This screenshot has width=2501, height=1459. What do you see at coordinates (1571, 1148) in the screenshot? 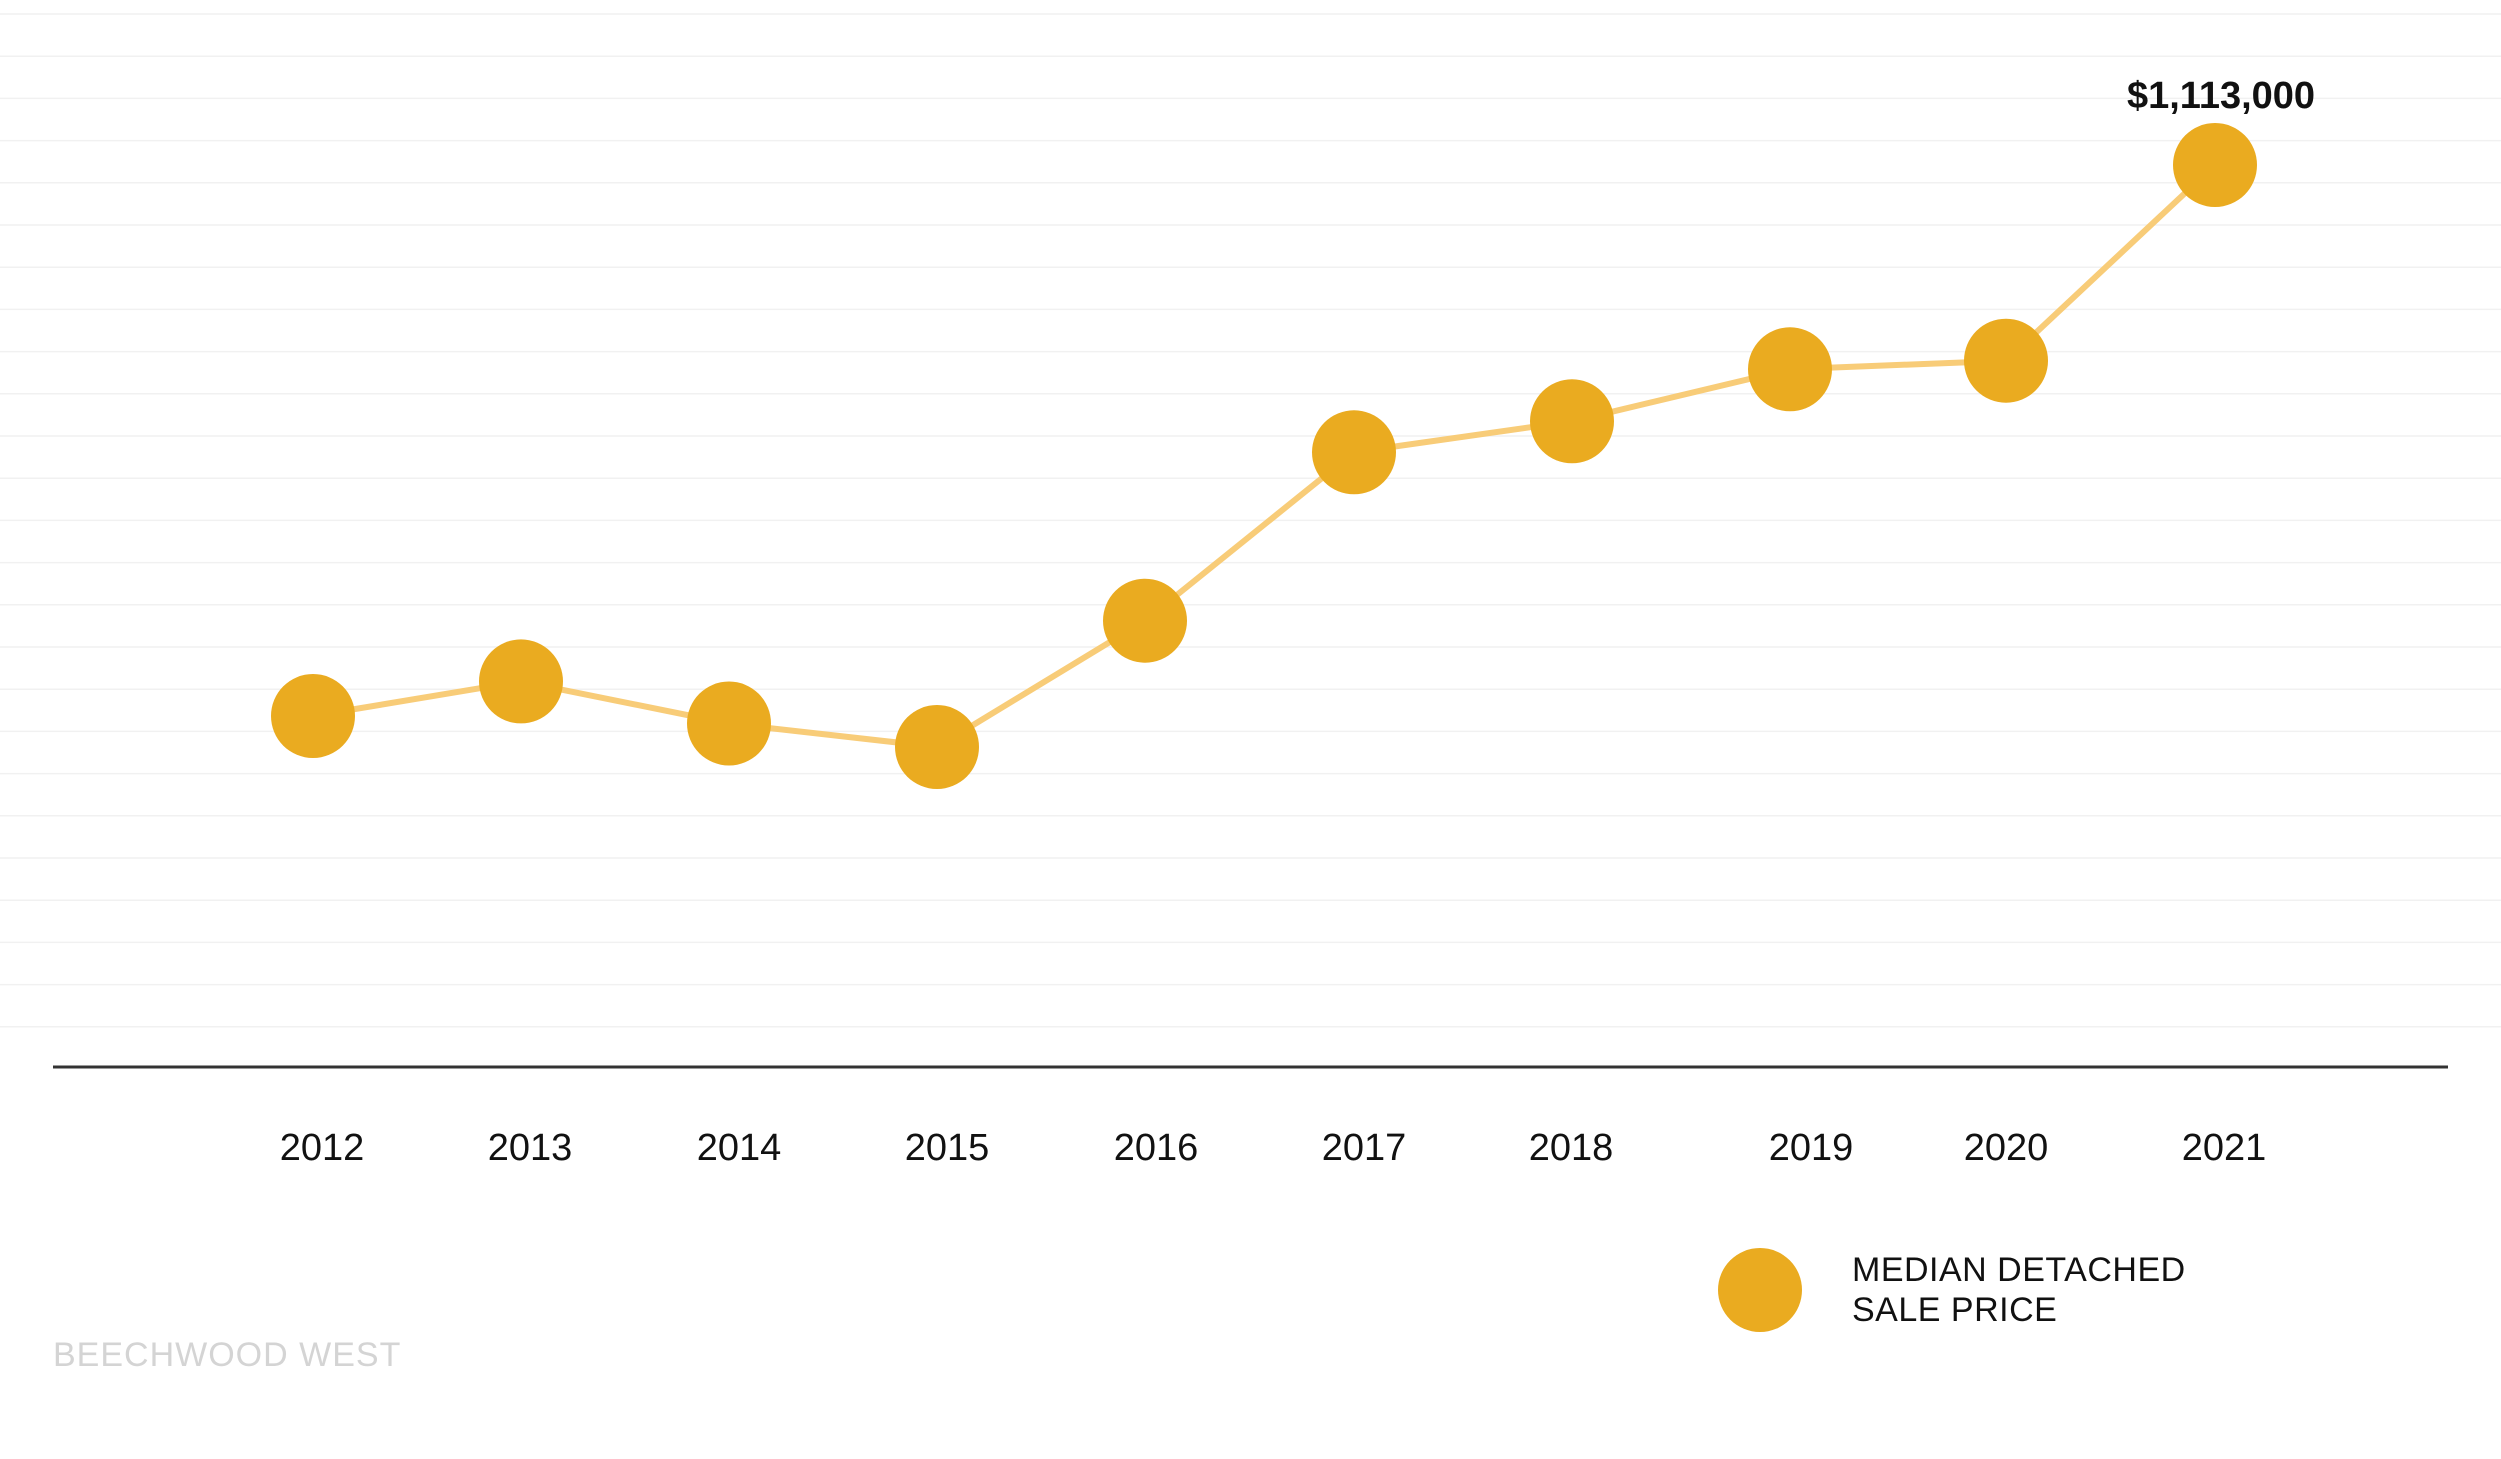
I see `x-tick-label: 2018` at bounding box center [1571, 1148].